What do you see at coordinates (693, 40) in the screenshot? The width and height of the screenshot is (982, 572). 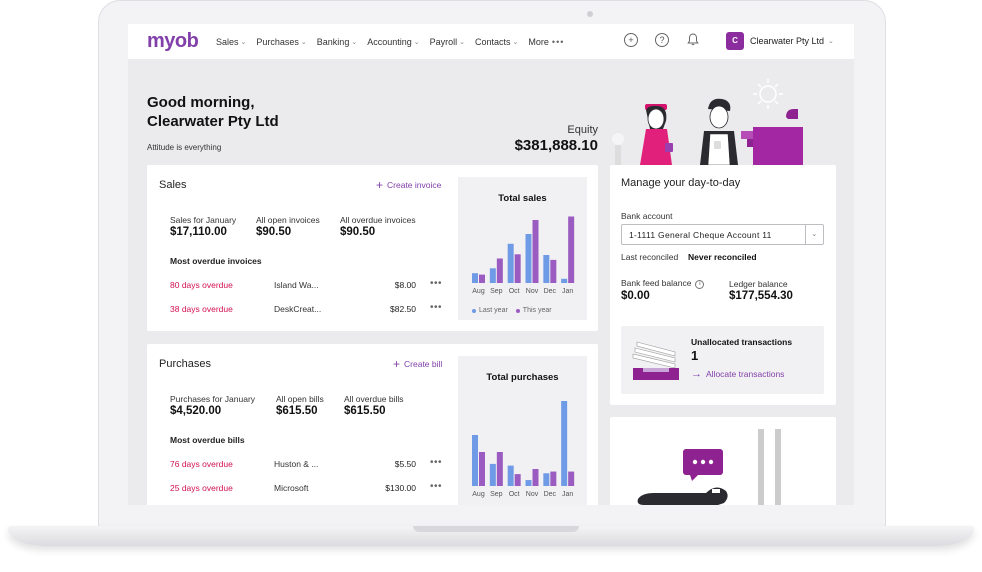 I see `bell-icon` at bounding box center [693, 40].